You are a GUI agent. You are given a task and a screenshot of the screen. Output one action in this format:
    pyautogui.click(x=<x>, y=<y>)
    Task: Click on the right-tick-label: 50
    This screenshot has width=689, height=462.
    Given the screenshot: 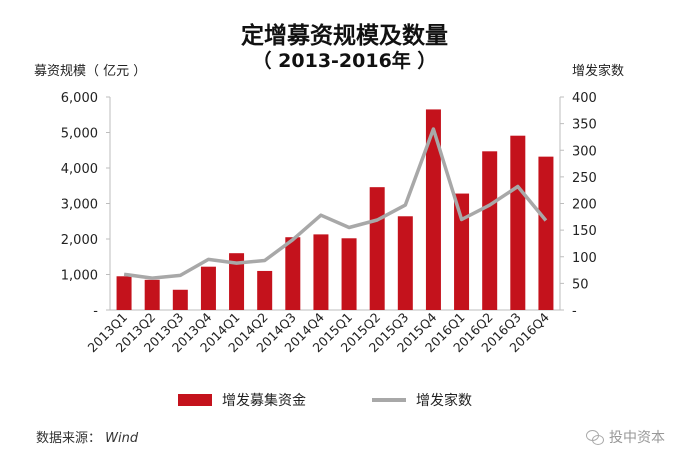 What is the action you would take?
    pyautogui.click(x=580, y=284)
    